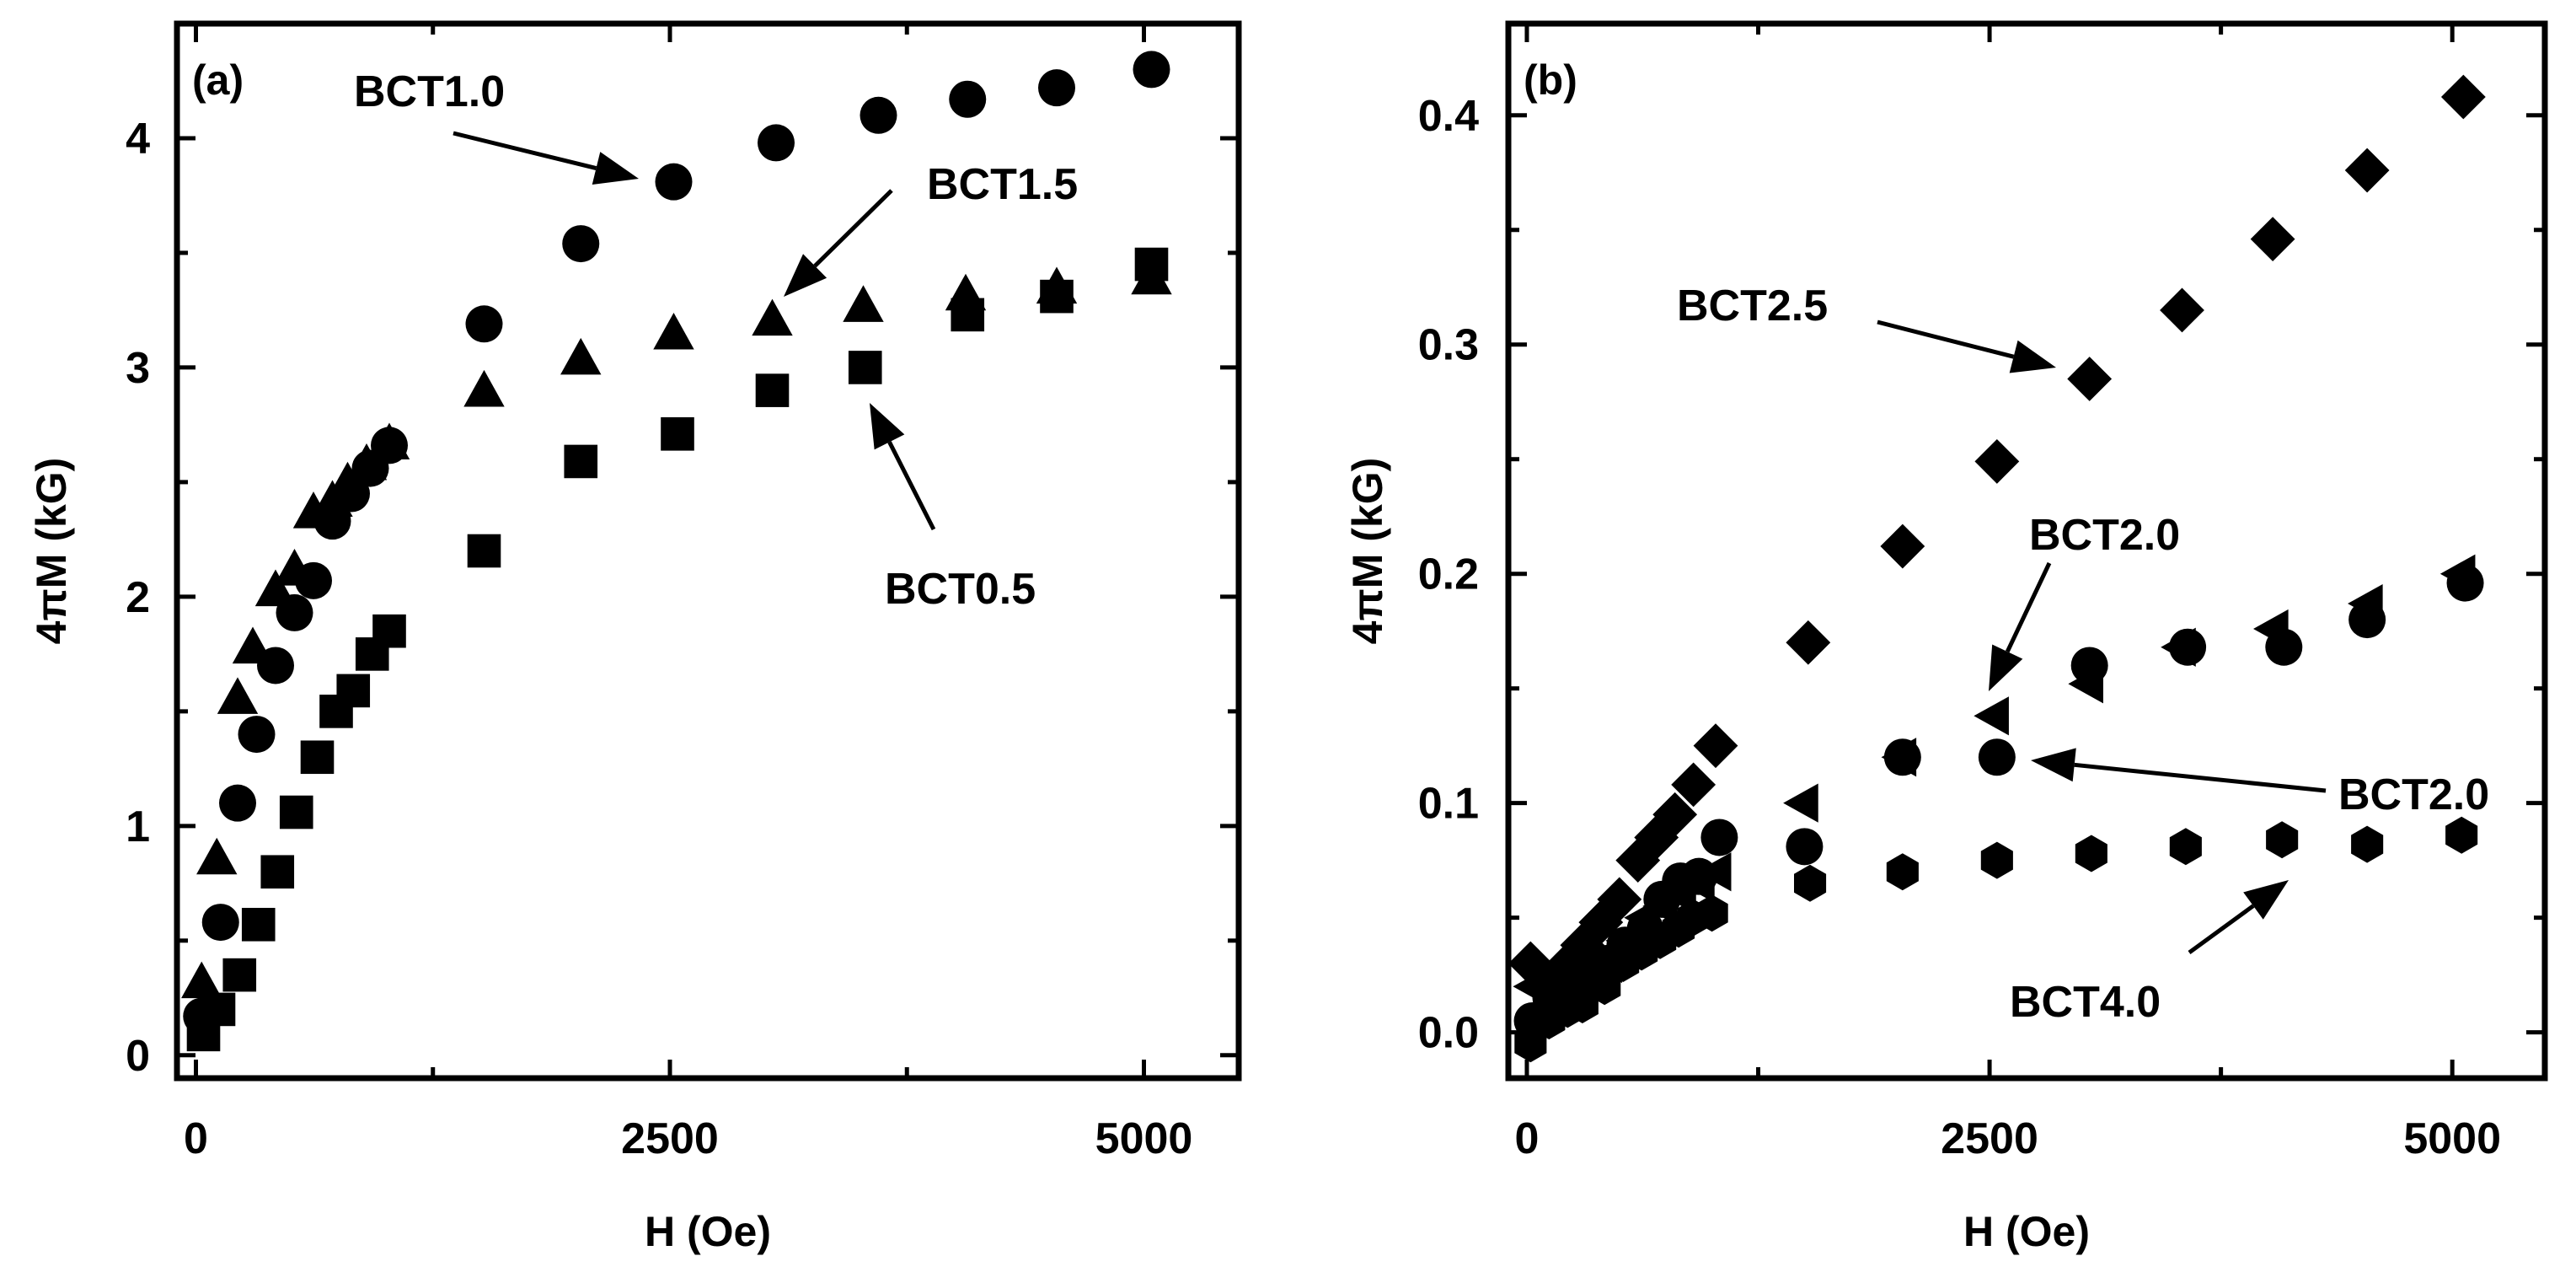 The width and height of the screenshot is (2576, 1283). I want to click on y-tick-label: 0.2, so click(1448, 575).